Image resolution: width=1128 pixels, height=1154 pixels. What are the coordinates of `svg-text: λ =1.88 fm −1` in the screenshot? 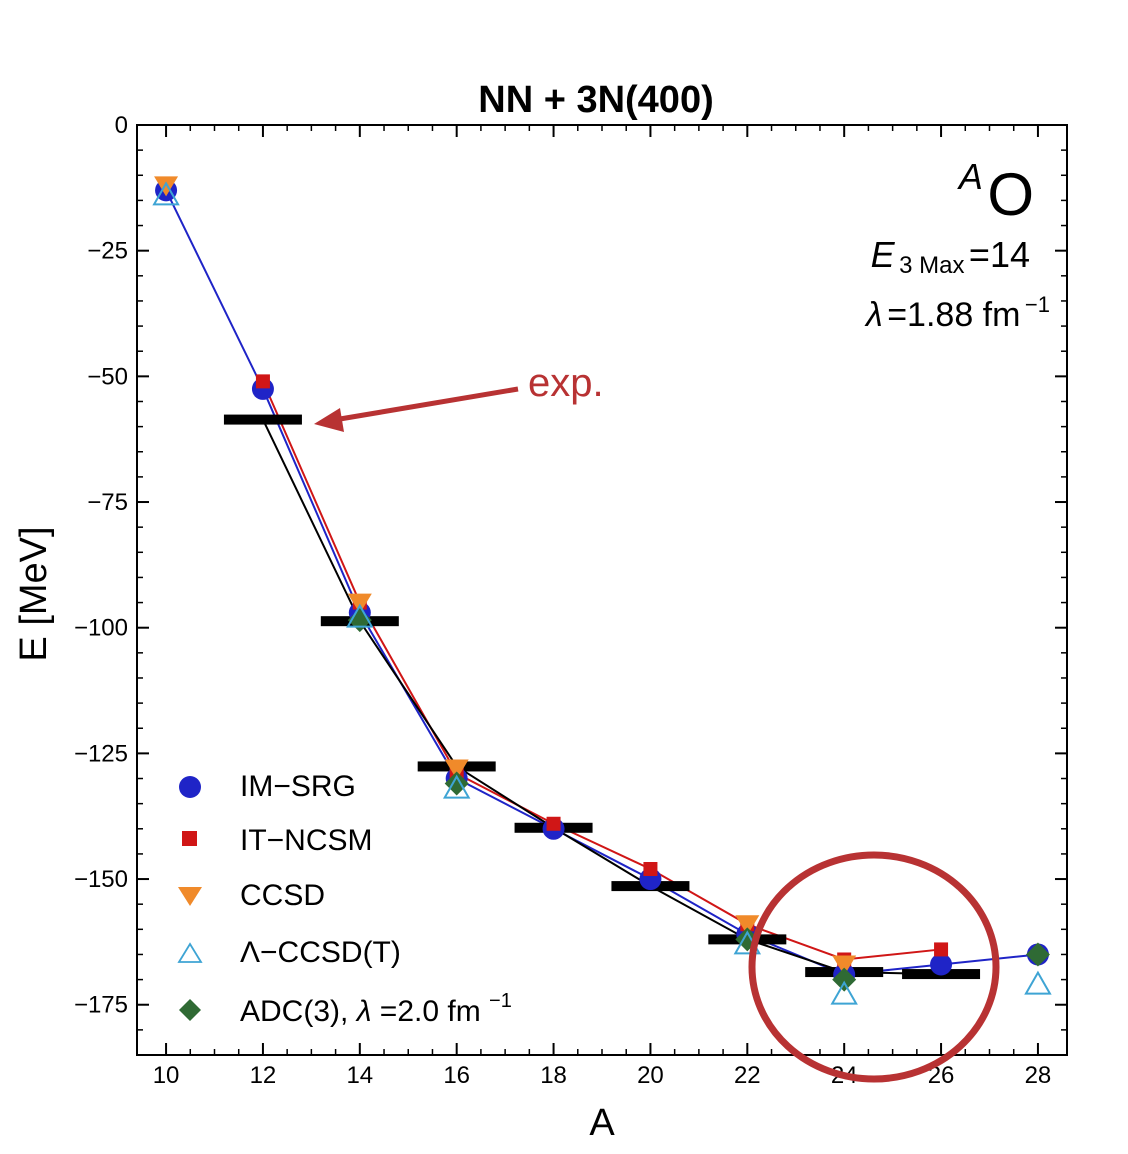 It's located at (957, 313).